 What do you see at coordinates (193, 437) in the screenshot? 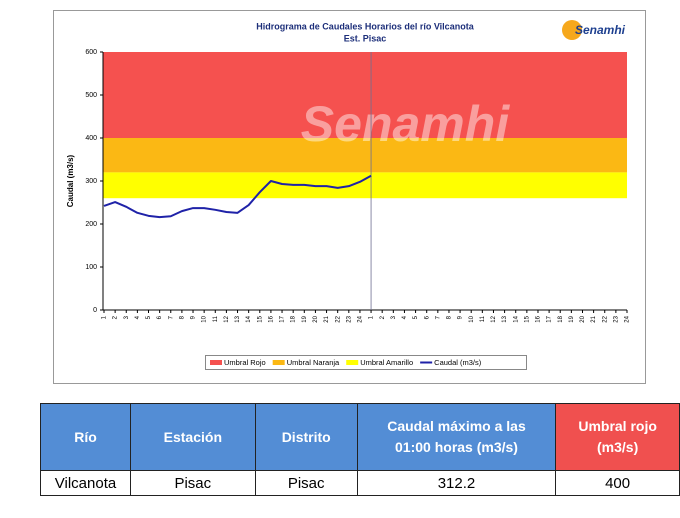
I see `header-cell: Estación` at bounding box center [193, 437].